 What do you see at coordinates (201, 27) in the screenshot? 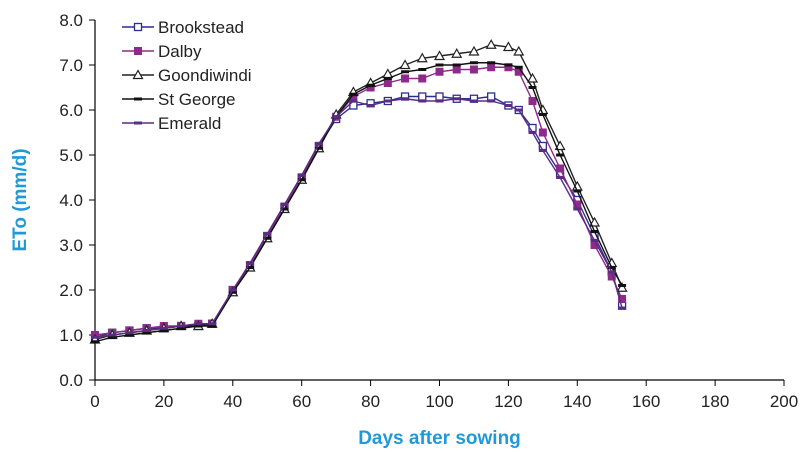
I see `legend-label: Brookstead` at bounding box center [201, 27].